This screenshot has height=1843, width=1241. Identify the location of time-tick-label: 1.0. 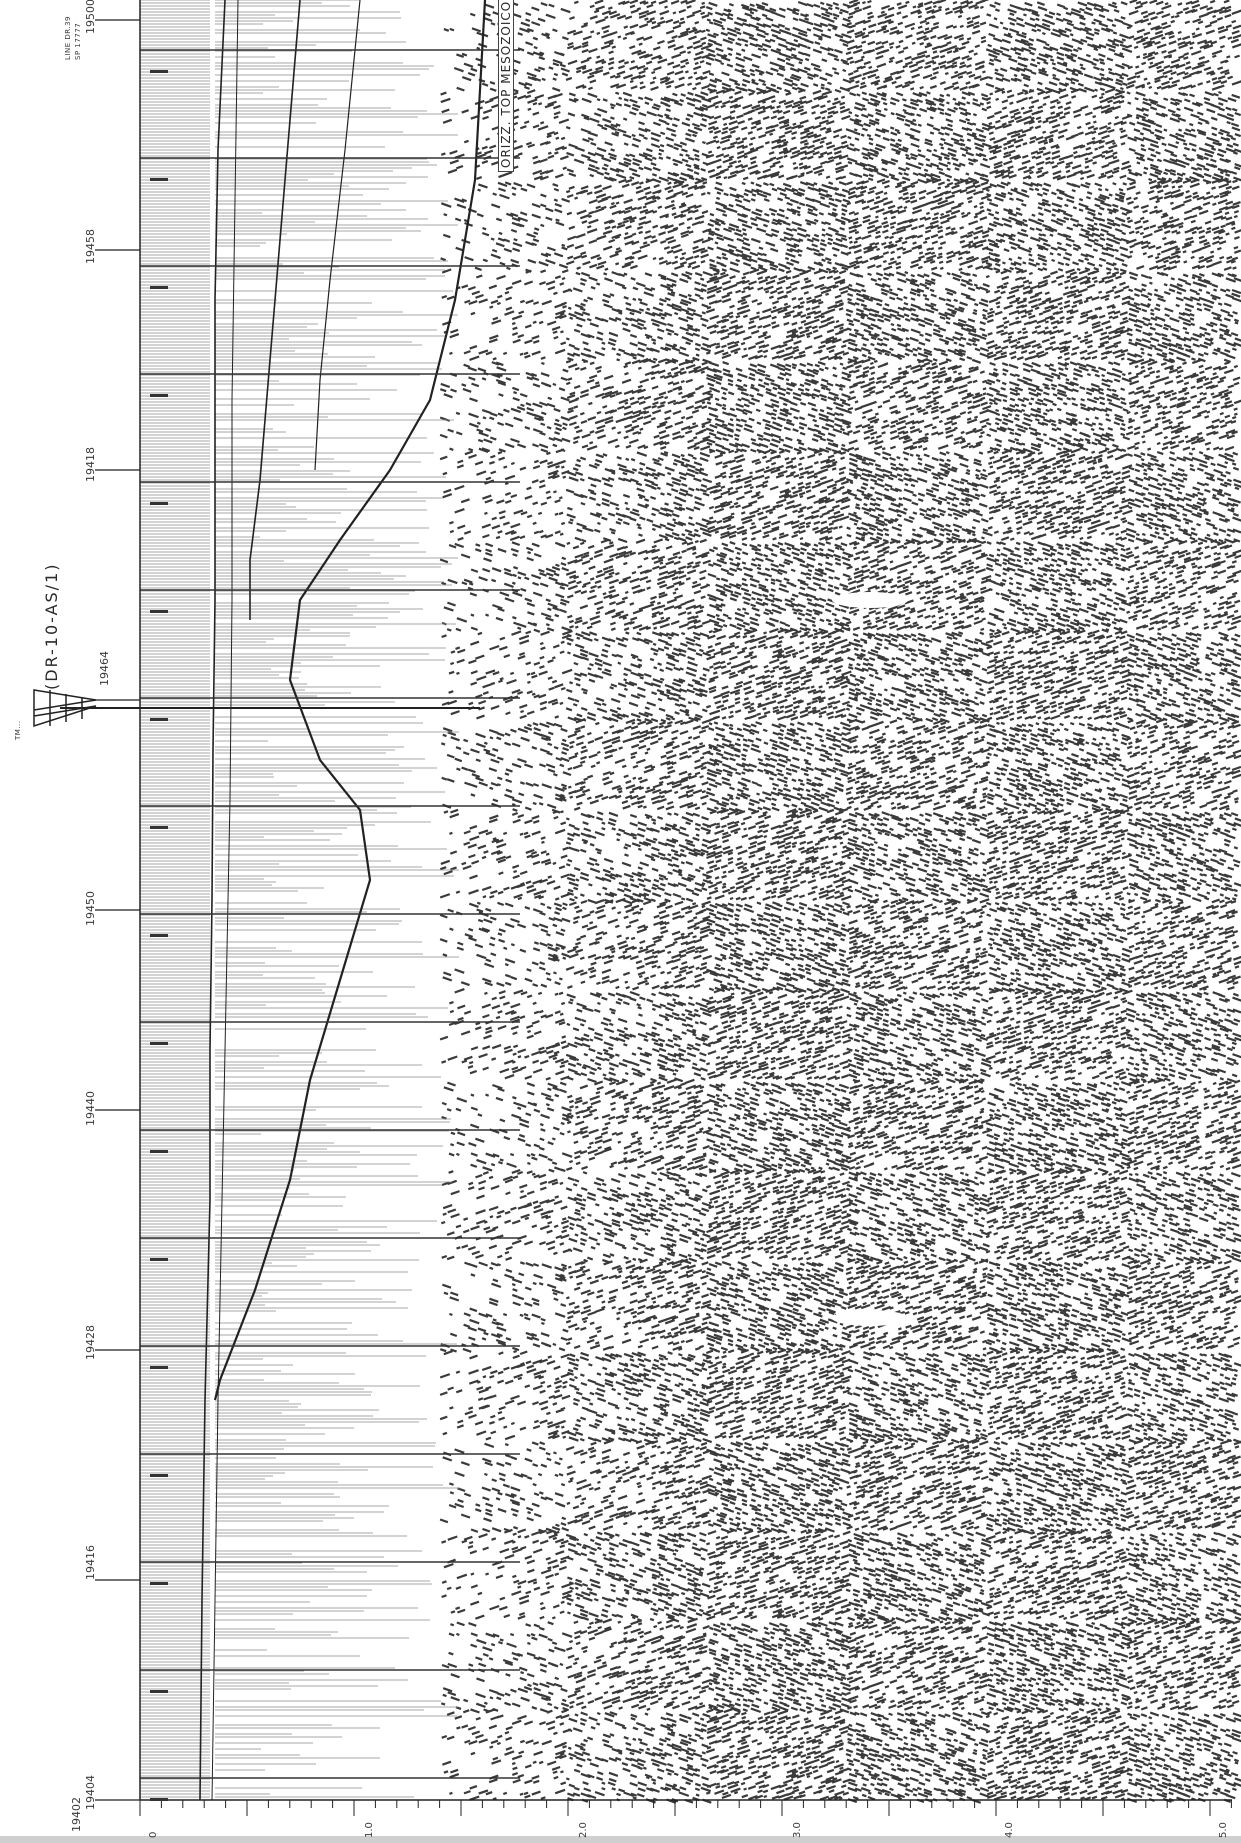
(369, 1830).